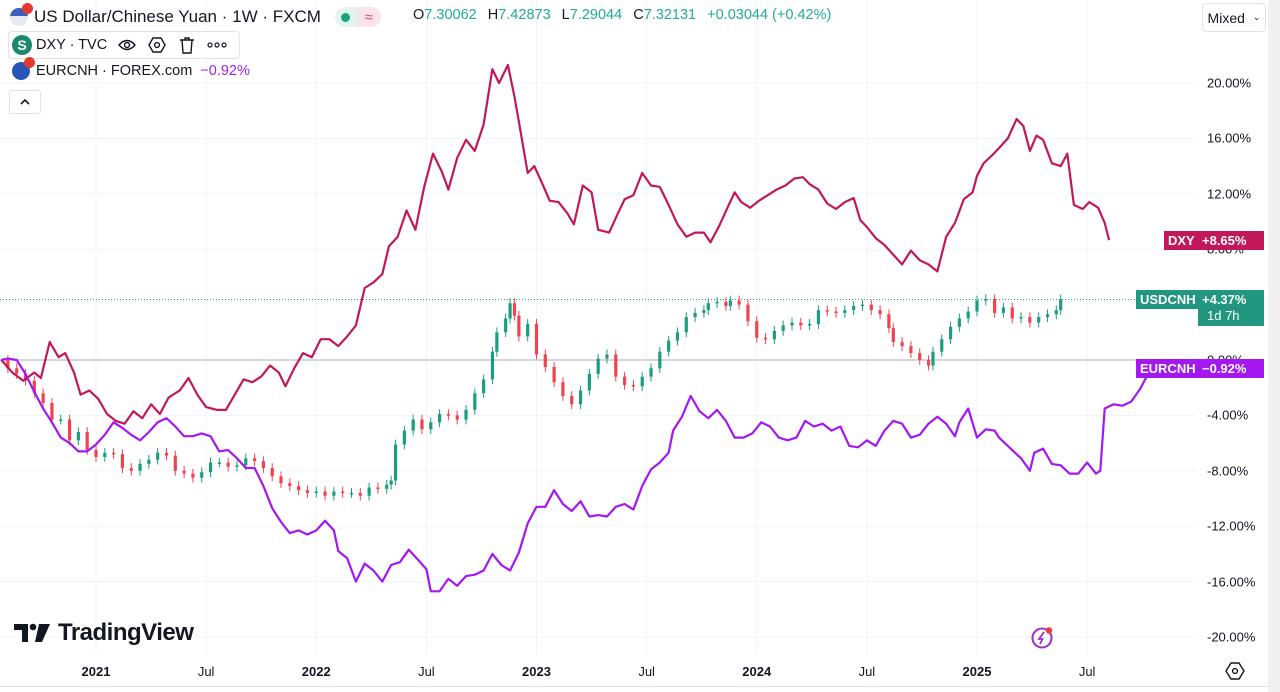  I want to click on scale-mode-dropdown: Mixed ⌄, so click(1234, 17).